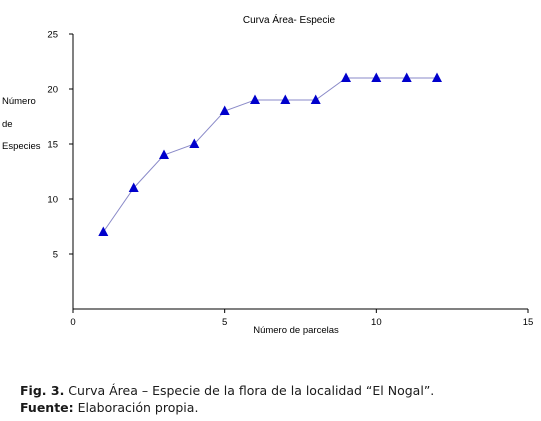 This screenshot has height=421, width=541. I want to click on x-tick-label: 10, so click(376, 322).